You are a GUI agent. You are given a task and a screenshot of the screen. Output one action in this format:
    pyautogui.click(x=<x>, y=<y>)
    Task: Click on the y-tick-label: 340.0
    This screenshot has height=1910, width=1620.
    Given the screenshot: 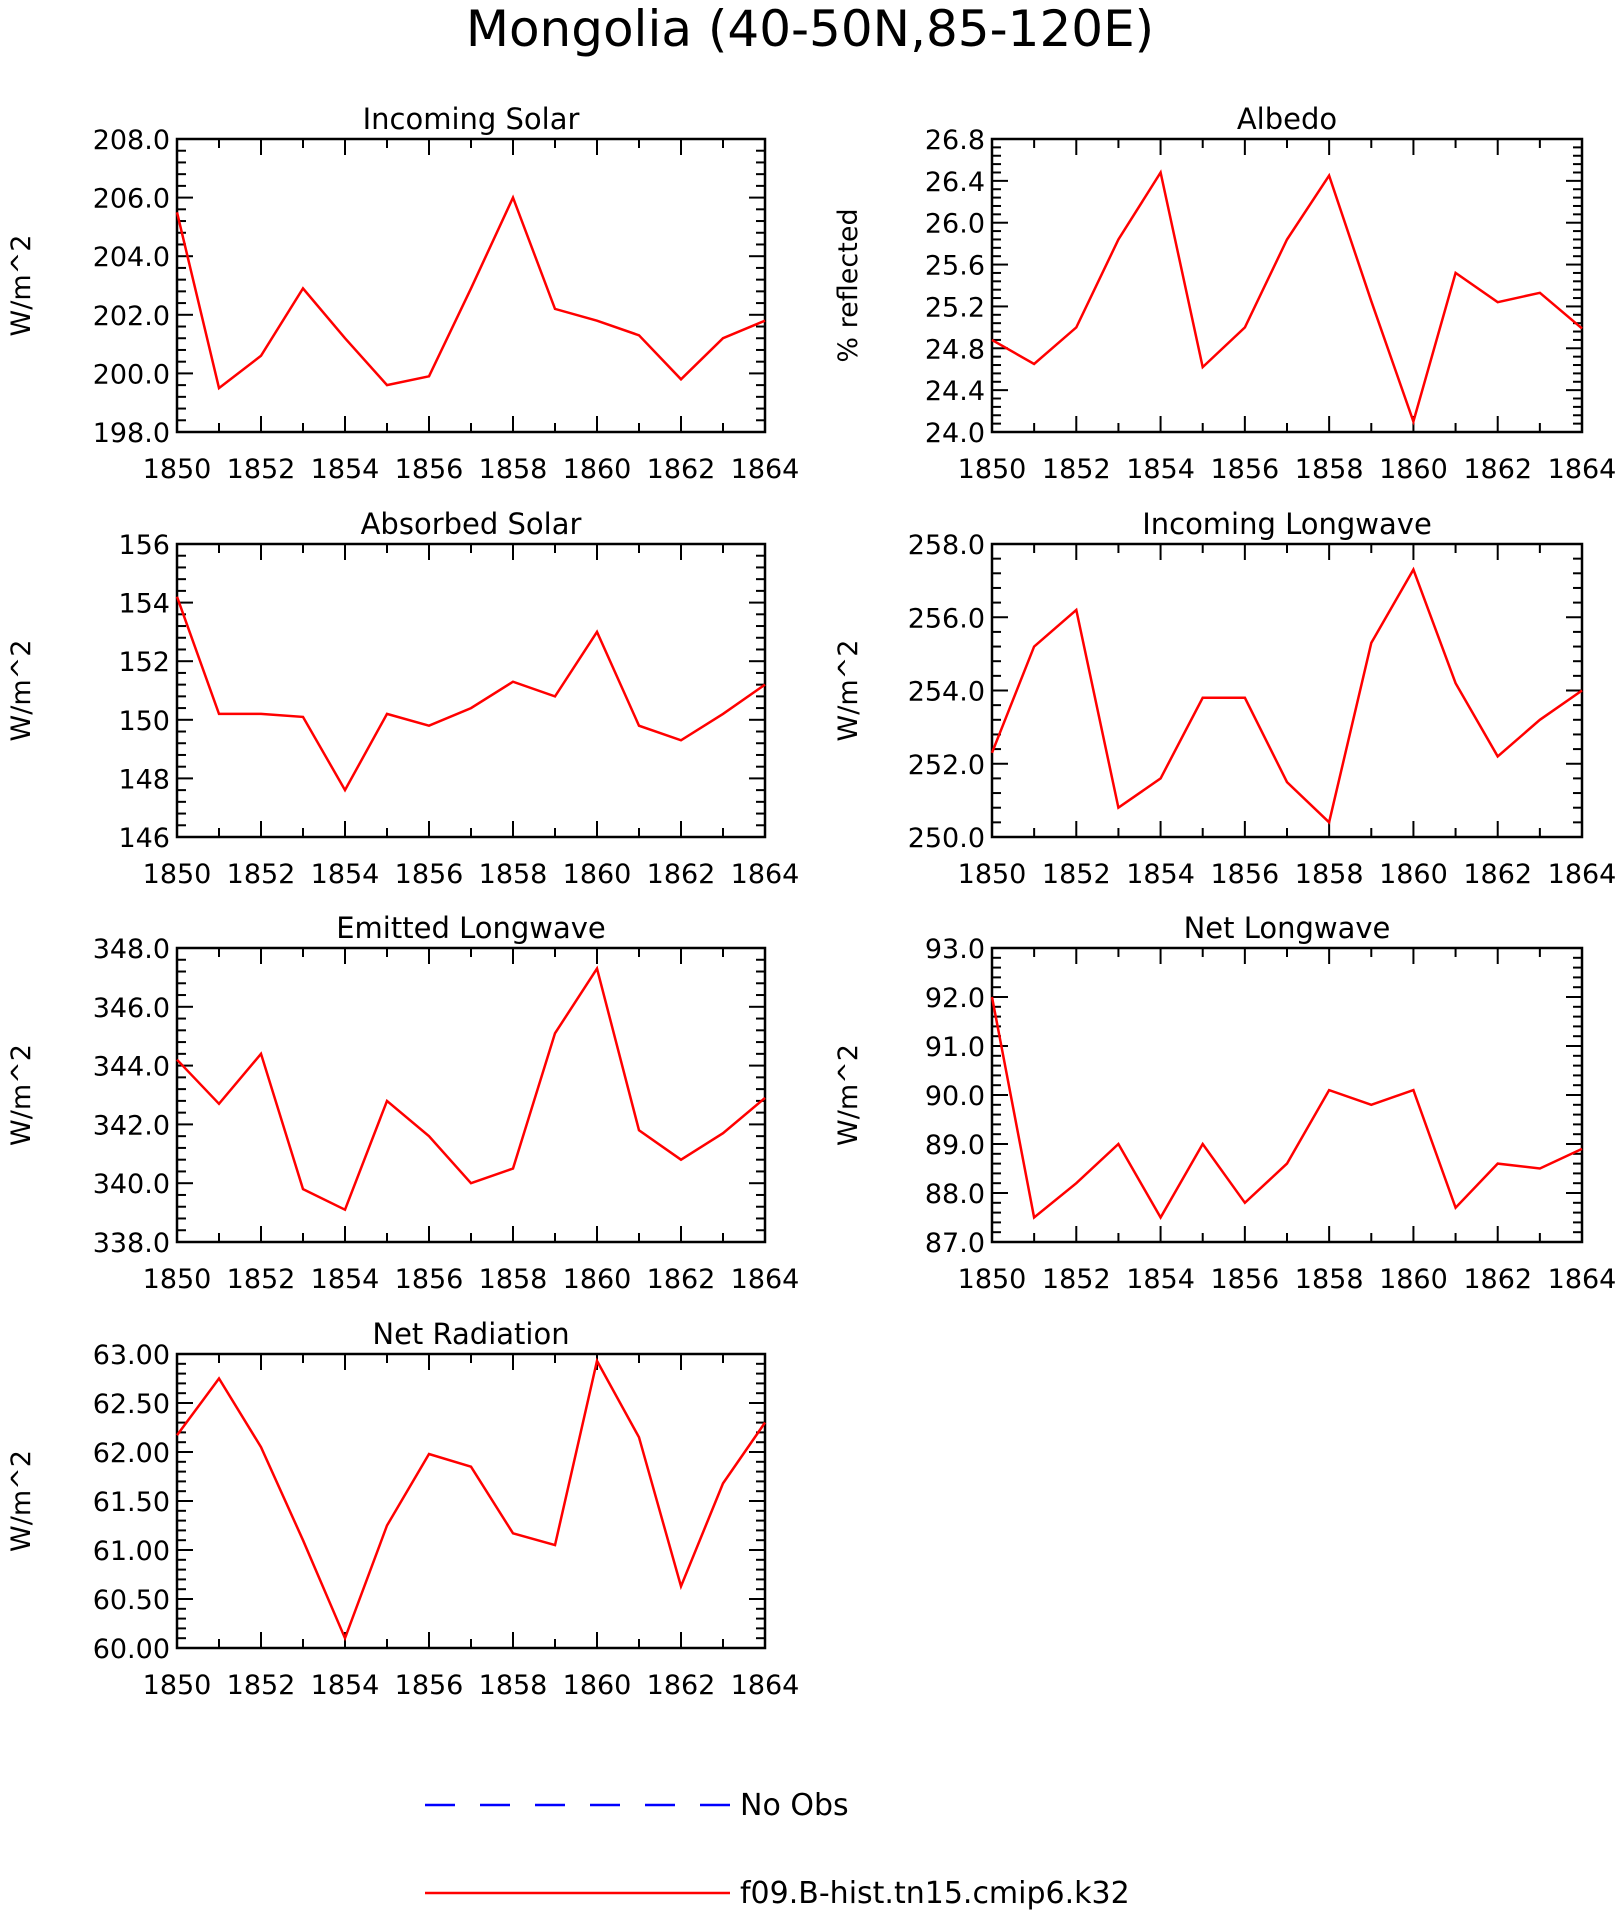 What is the action you would take?
    pyautogui.click(x=131, y=1184)
    